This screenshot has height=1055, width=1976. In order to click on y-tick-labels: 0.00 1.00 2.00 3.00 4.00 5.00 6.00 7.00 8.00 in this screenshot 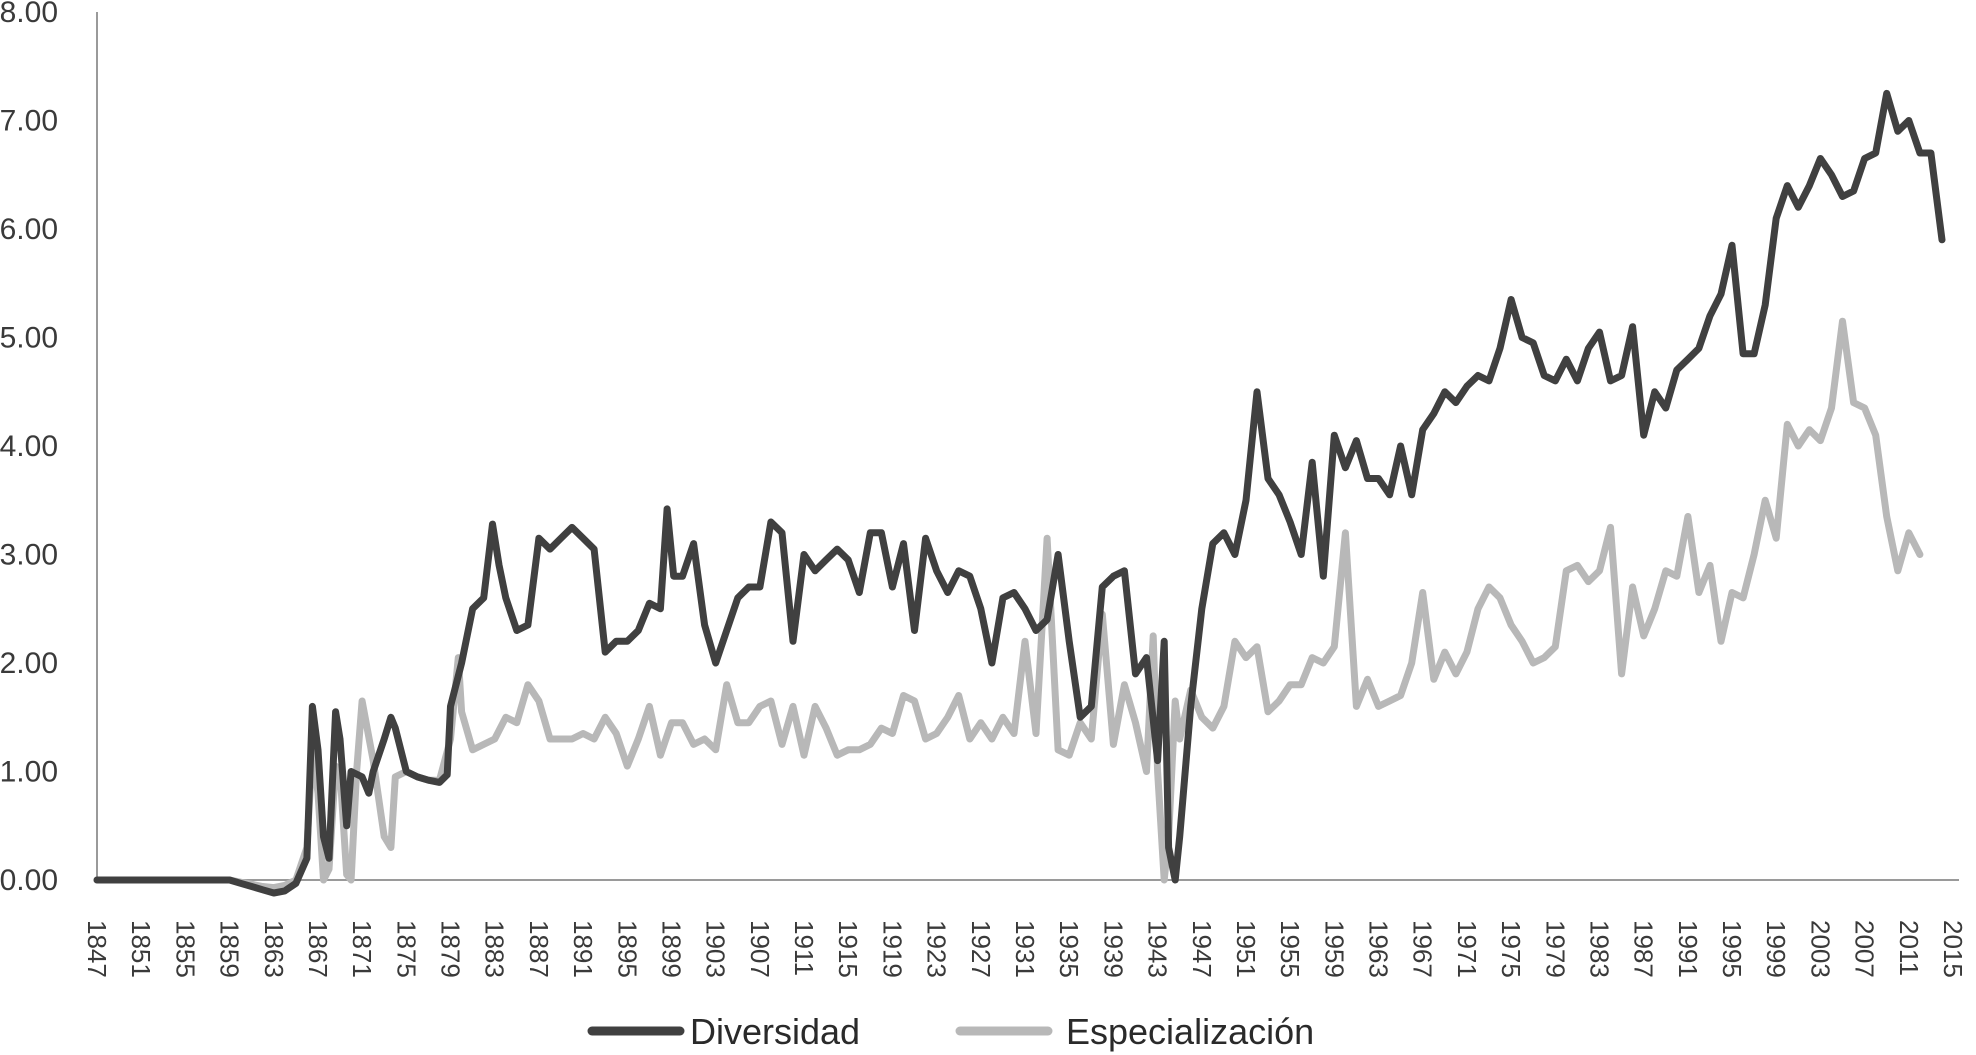, I will do `click(29, 448)`.